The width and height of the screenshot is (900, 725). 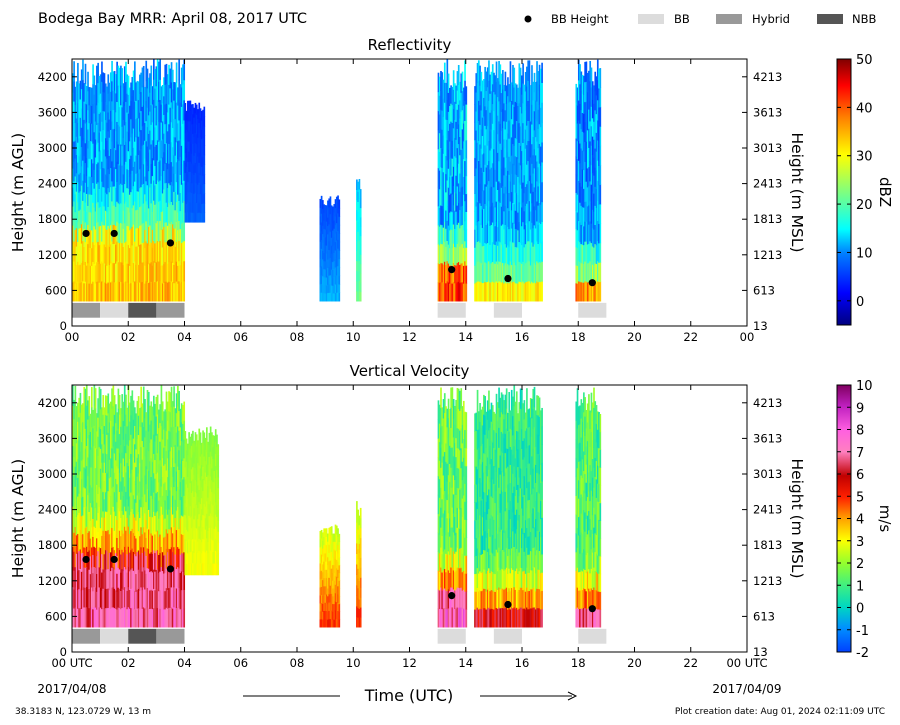 I want to click on x-tick-label: 20, so click(x=634, y=337).